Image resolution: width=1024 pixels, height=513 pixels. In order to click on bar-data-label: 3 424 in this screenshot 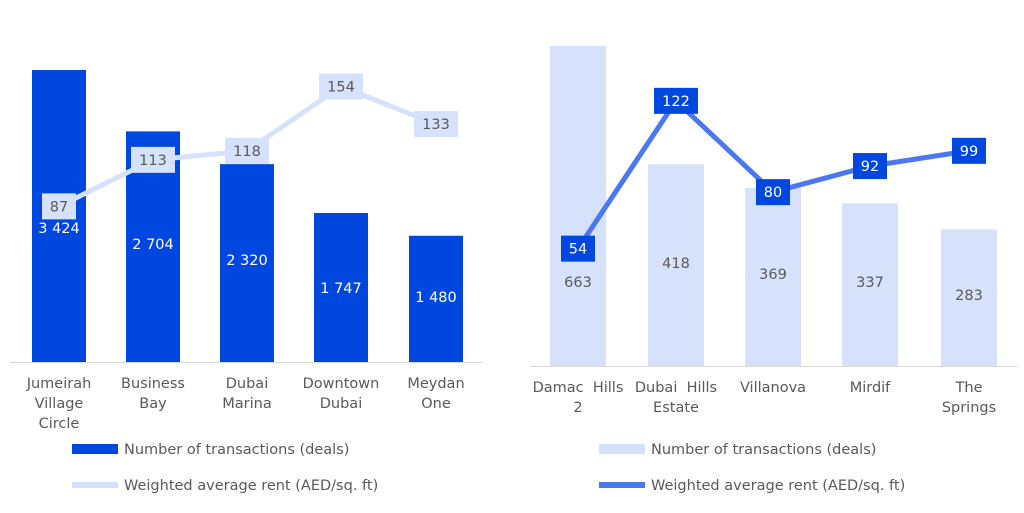, I will do `click(59, 229)`.